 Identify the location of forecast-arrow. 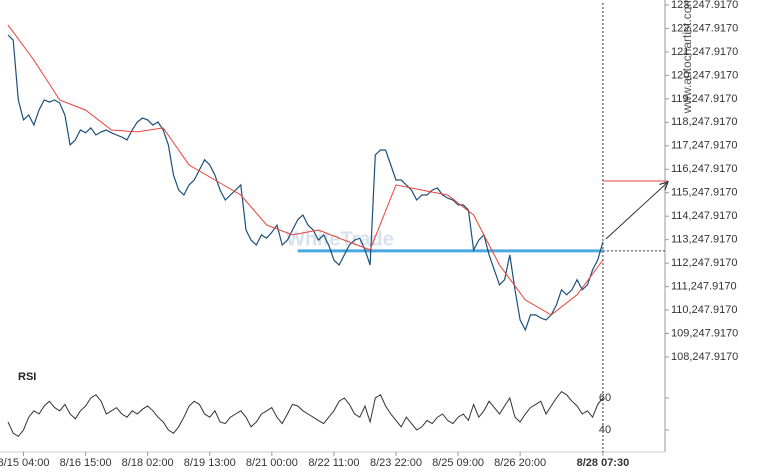
(636, 211).